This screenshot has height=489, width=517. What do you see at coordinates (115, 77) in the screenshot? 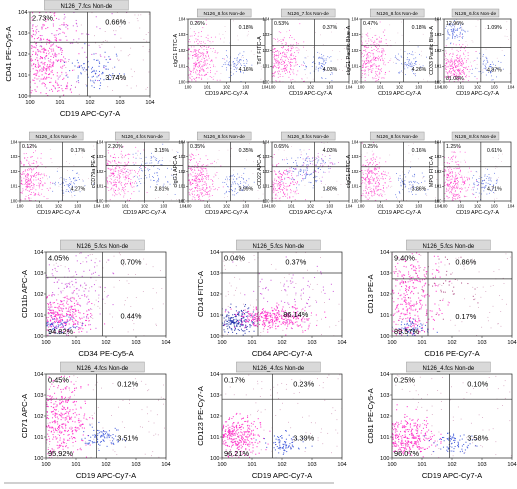
I see `quadrant-percent-lr: 3.74%` at bounding box center [115, 77].